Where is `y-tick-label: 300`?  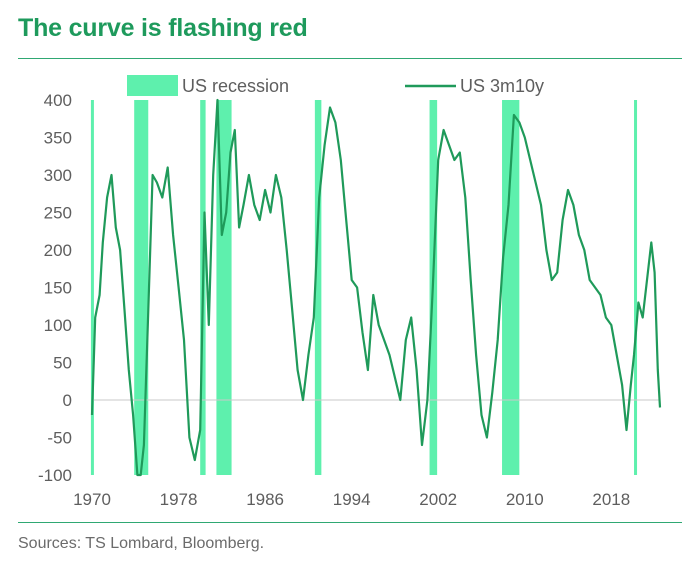 y-tick-label: 300 is located at coordinates (58, 175).